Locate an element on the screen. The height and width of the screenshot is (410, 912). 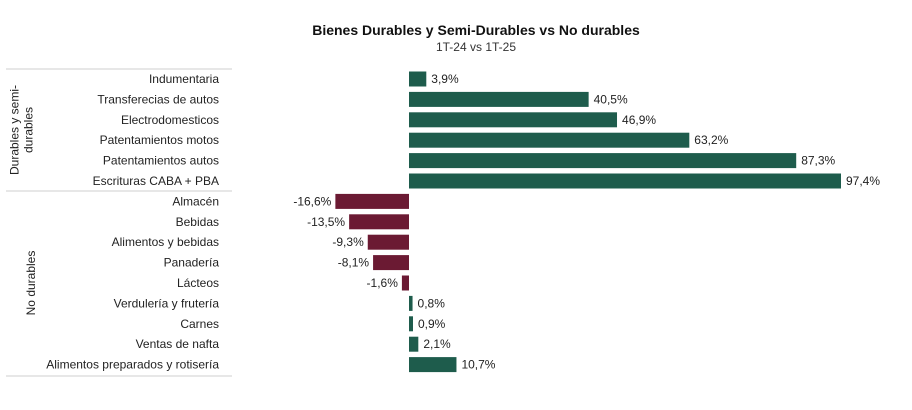
data-label: 0,9% is located at coordinates (432, 324).